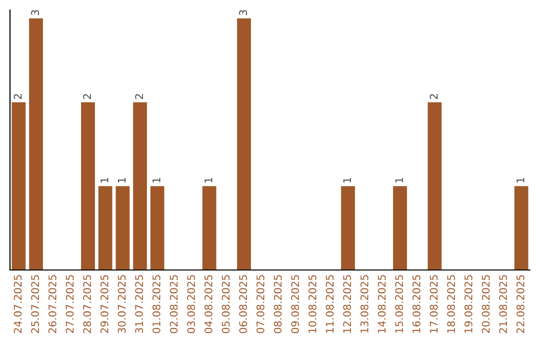  What do you see at coordinates (468, 304) in the screenshot?
I see `x-tick-label: 19.08.2025` at bounding box center [468, 304].